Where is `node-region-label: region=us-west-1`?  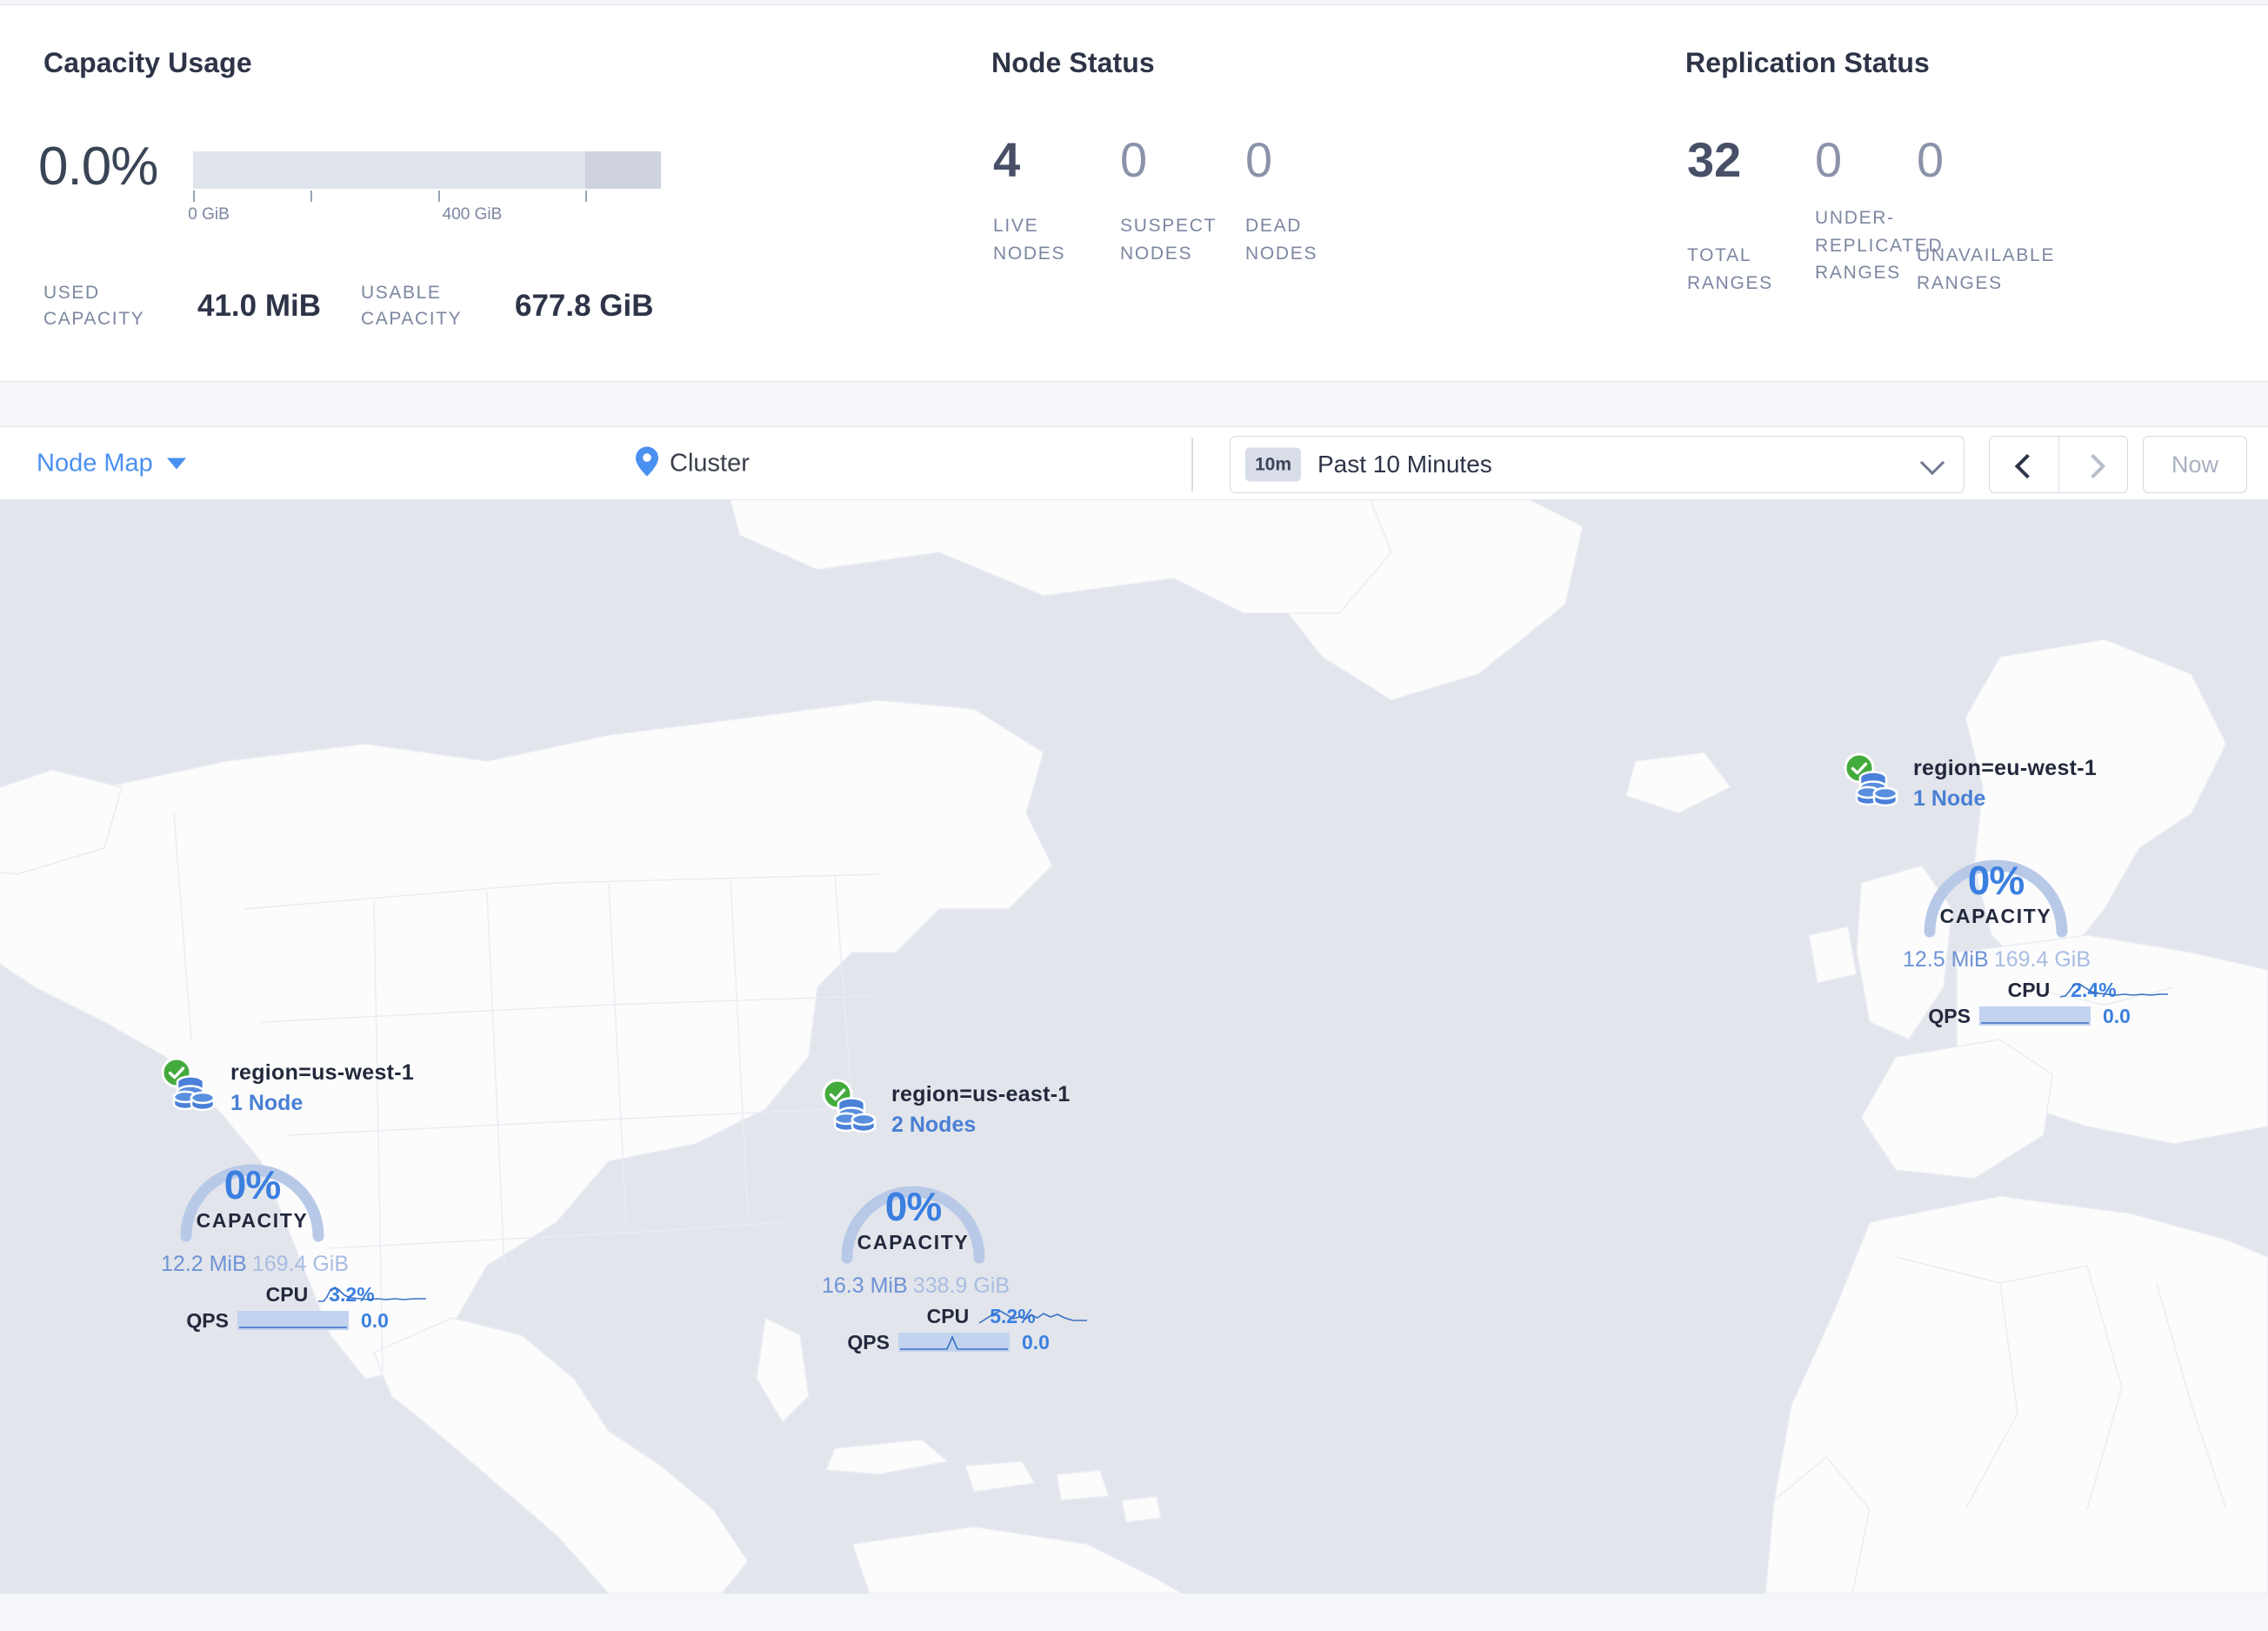 node-region-label: region=us-west-1 is located at coordinates (322, 1072).